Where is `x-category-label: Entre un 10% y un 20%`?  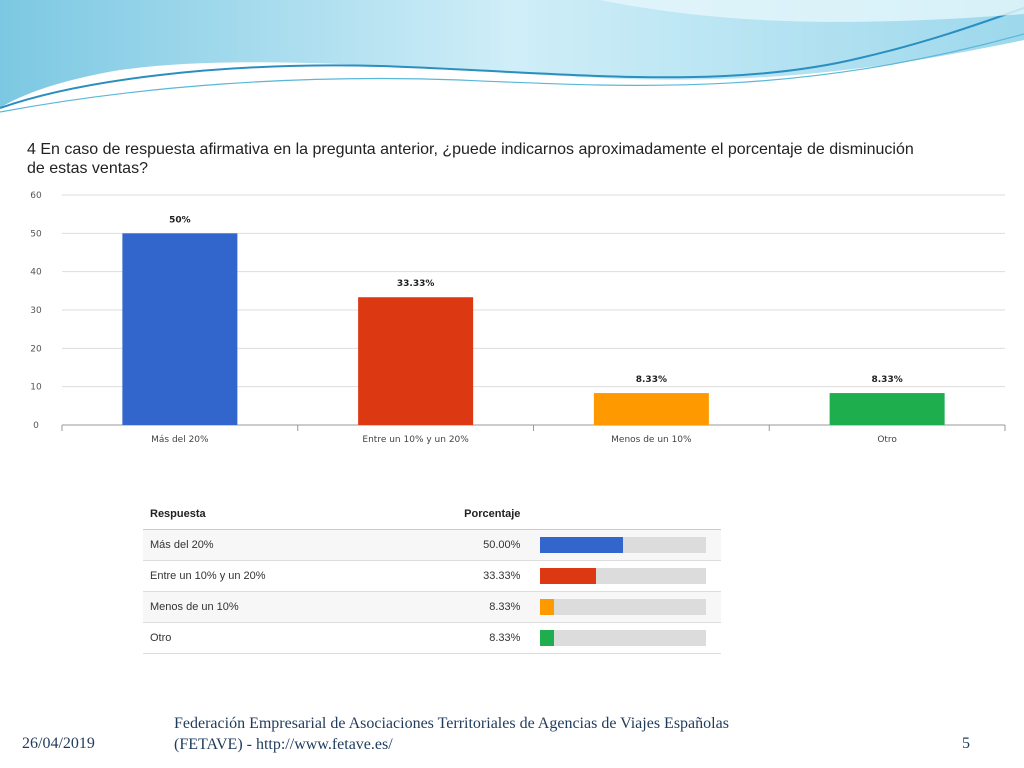
x-category-label: Entre un 10% y un 20% is located at coordinates (415, 440).